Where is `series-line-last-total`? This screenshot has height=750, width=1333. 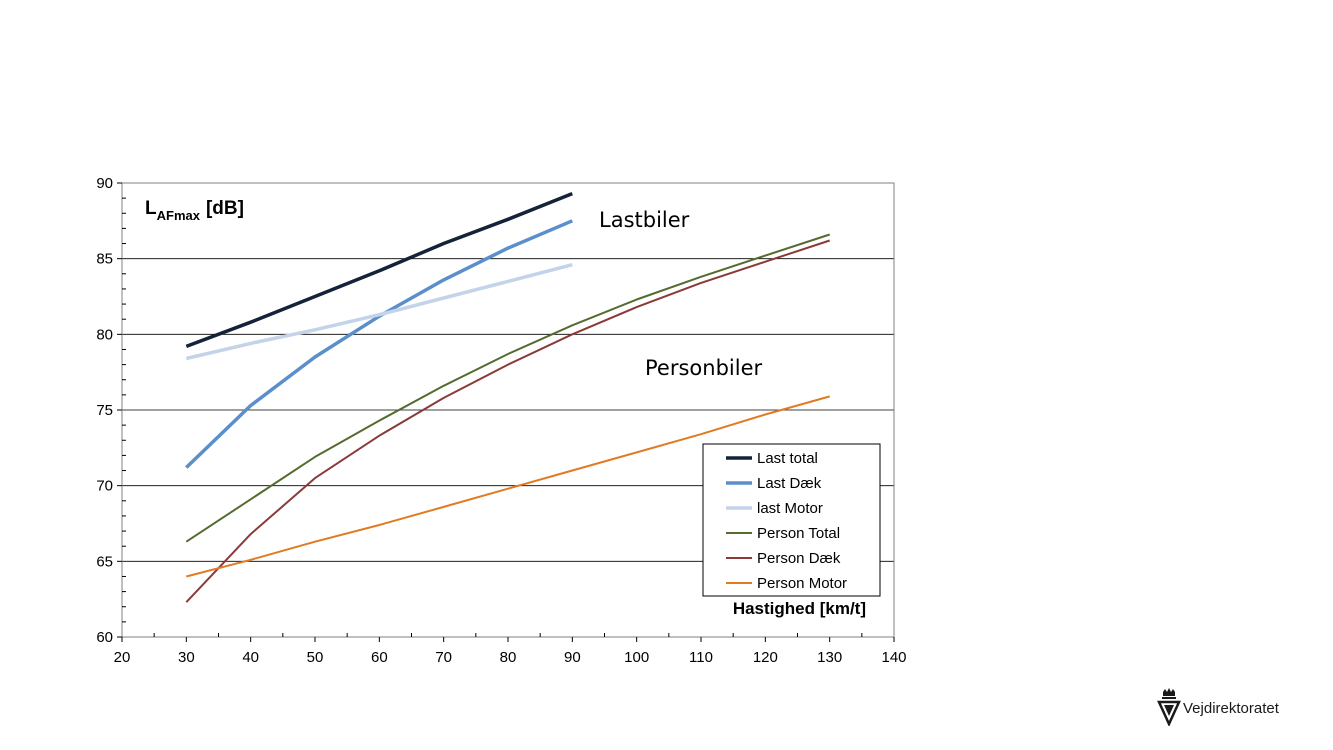 series-line-last-total is located at coordinates (379, 270).